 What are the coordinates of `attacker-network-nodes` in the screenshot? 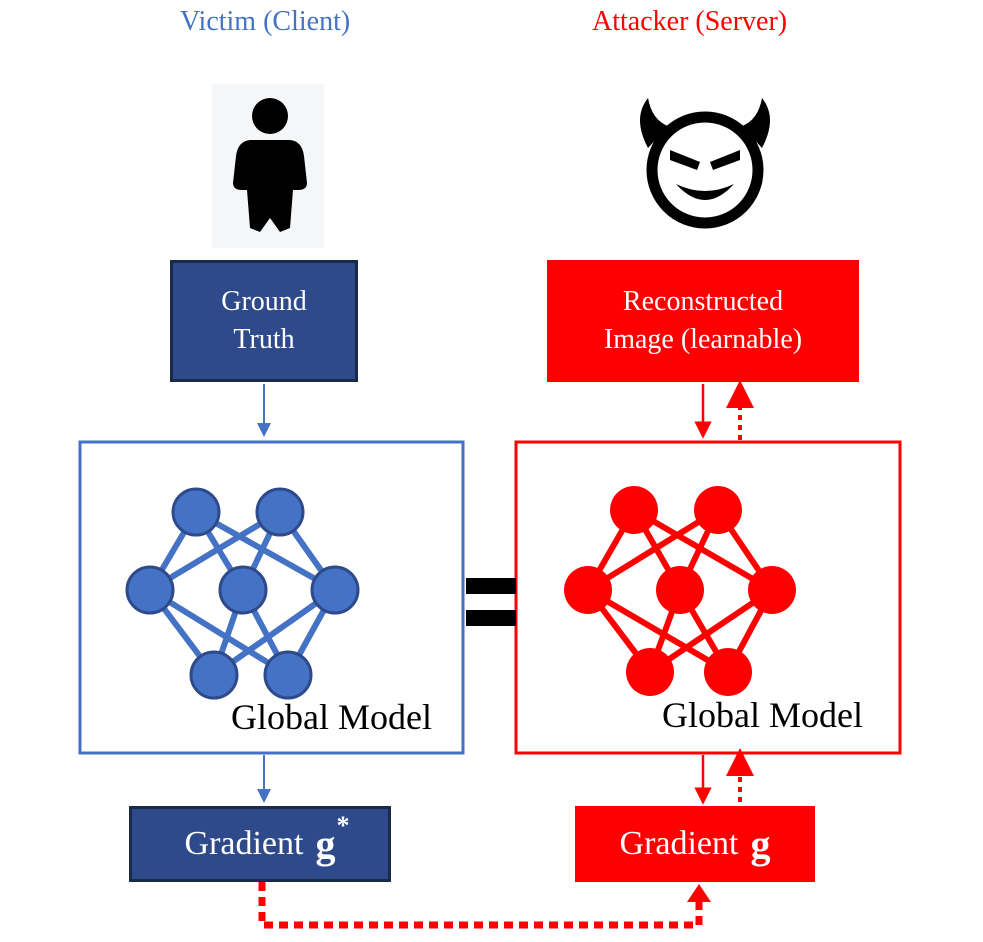 It's located at (680, 591).